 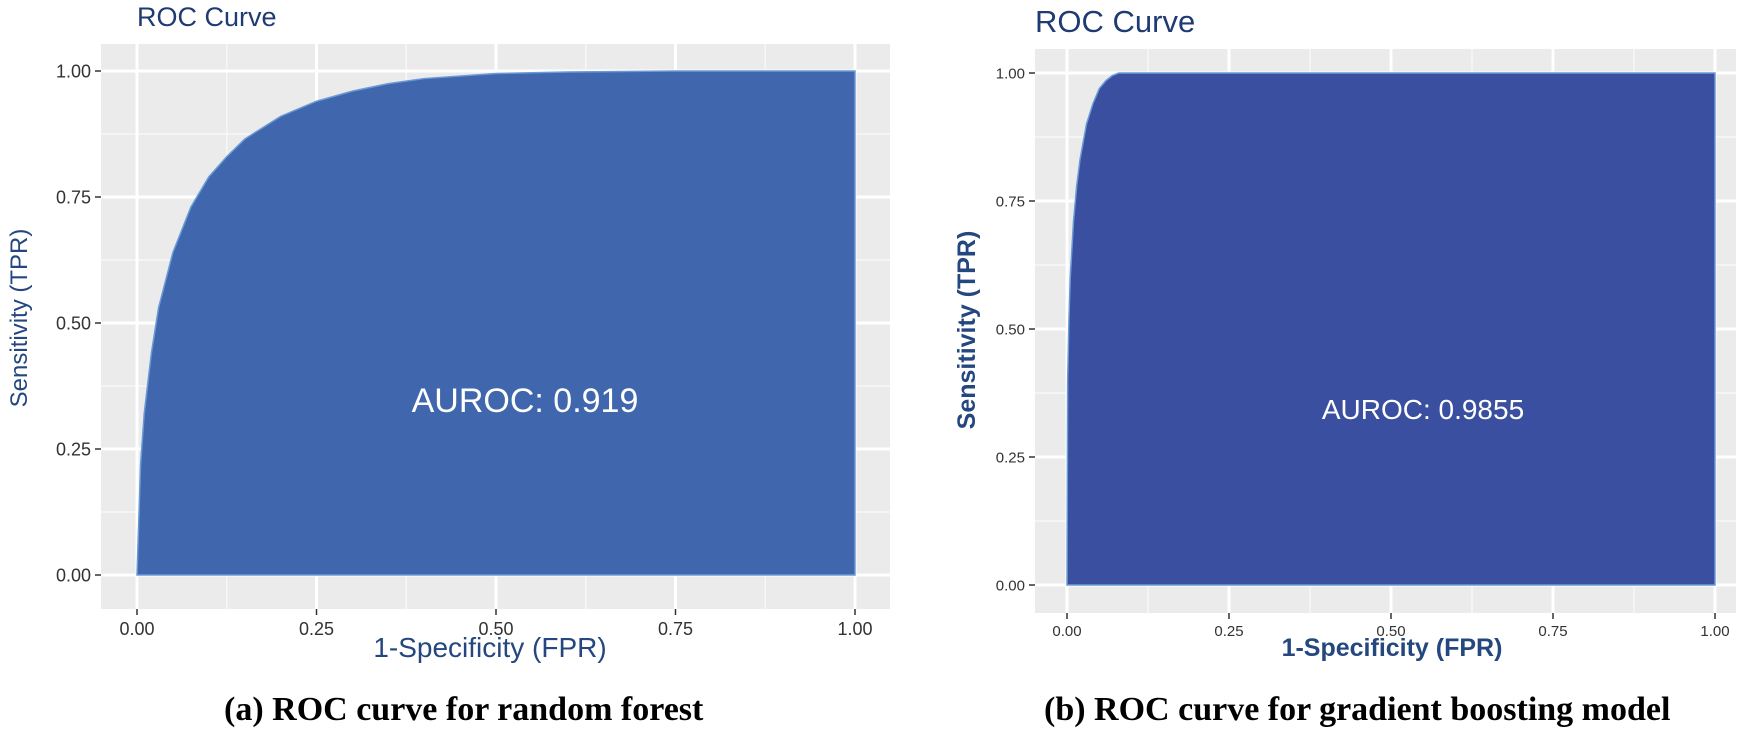 I want to click on chart-b-y-tick-label: 0.75, so click(x=1010, y=201).